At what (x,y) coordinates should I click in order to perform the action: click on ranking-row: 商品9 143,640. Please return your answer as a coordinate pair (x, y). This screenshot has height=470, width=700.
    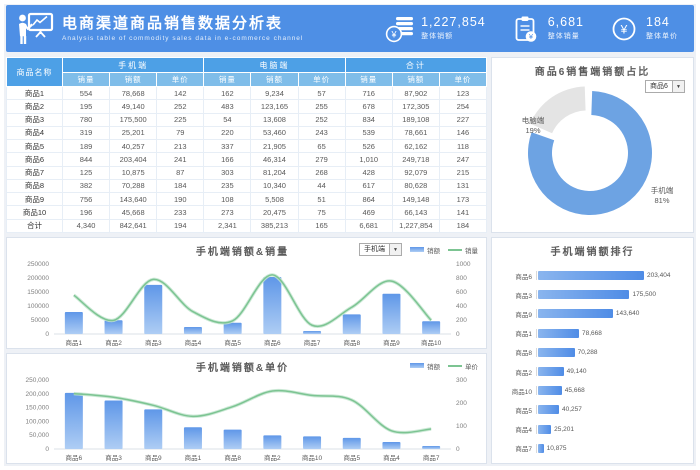
    Looking at the image, I should click on (593, 313).